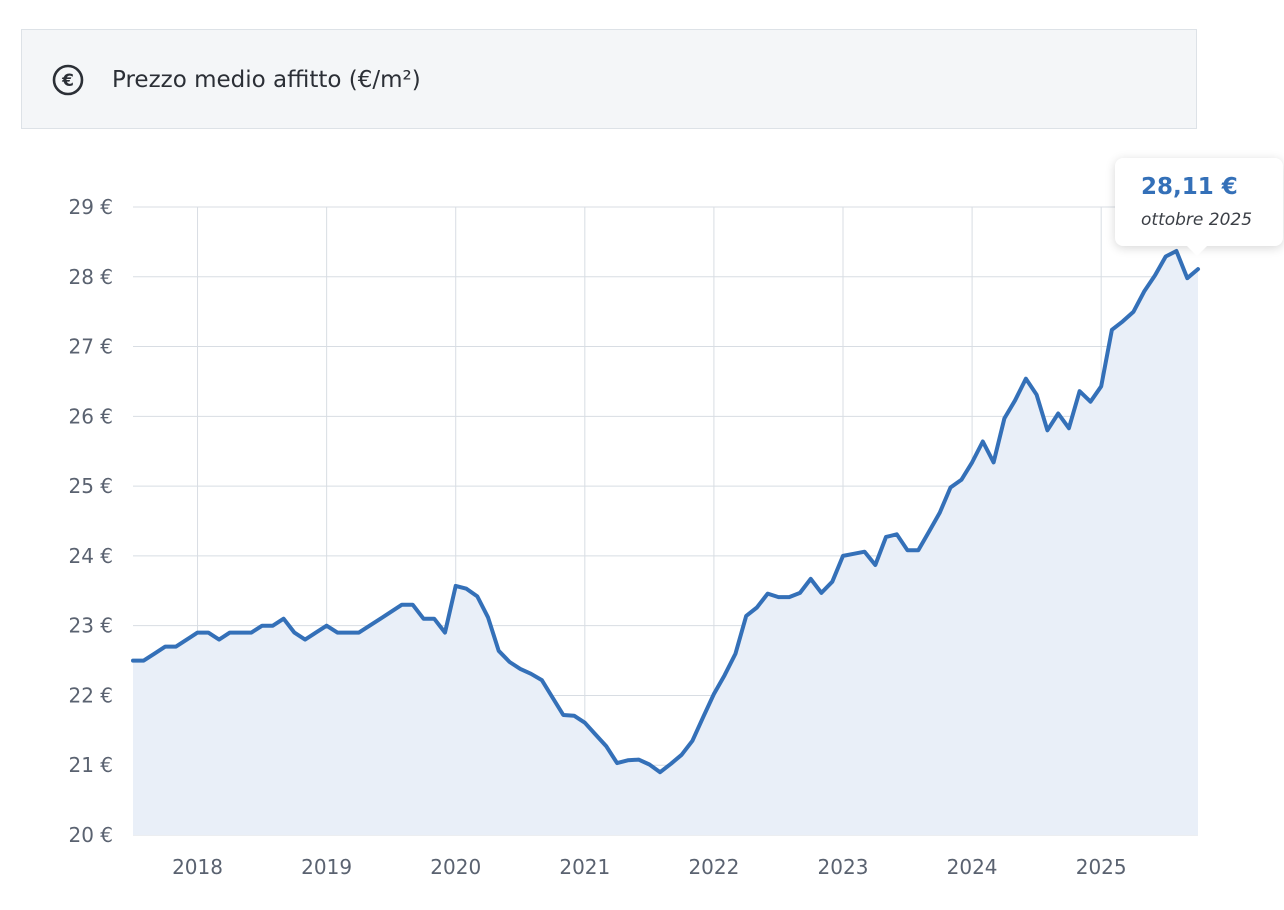  What do you see at coordinates (90, 835) in the screenshot?
I see `y-tick-label: 20 €` at bounding box center [90, 835].